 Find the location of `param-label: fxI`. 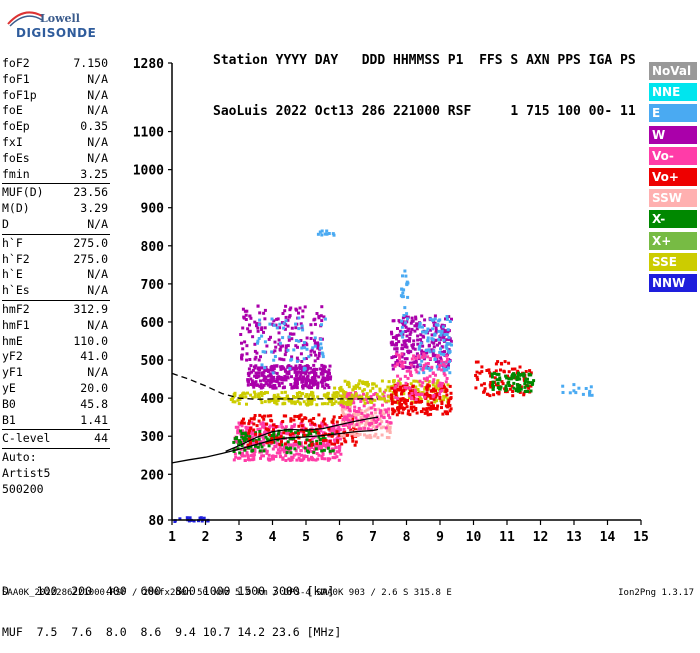

param-label: fxI is located at coordinates (12, 141).